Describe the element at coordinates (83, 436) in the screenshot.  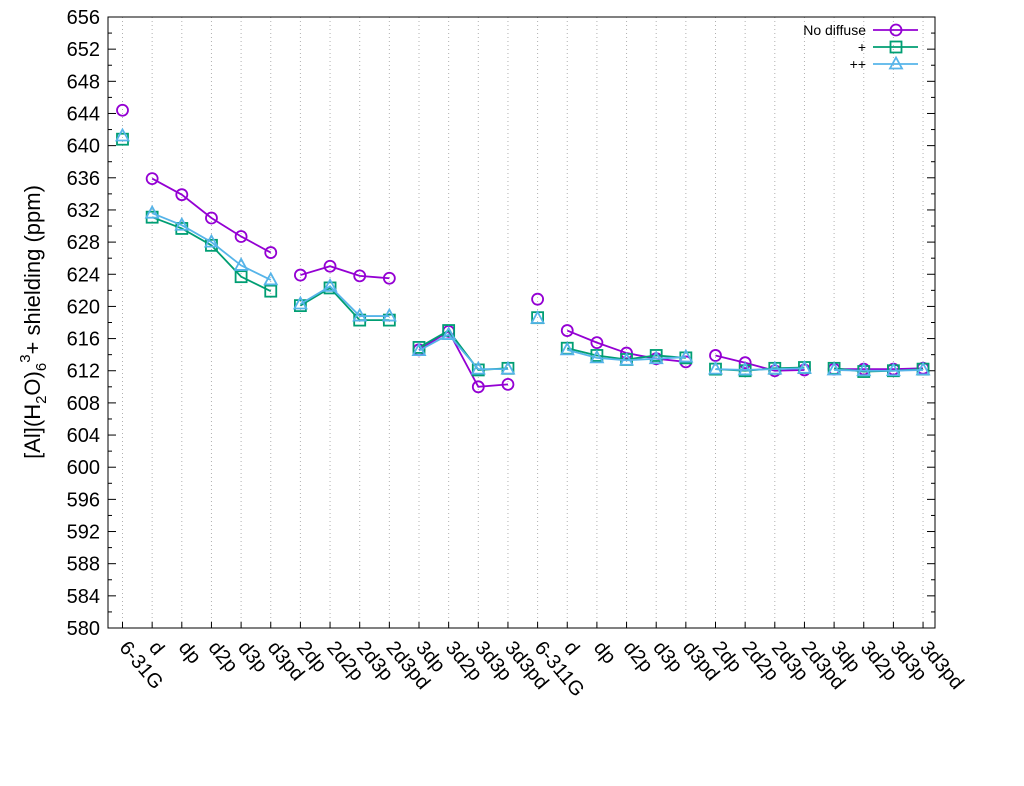
I see `y-tick-label: 604` at that location.